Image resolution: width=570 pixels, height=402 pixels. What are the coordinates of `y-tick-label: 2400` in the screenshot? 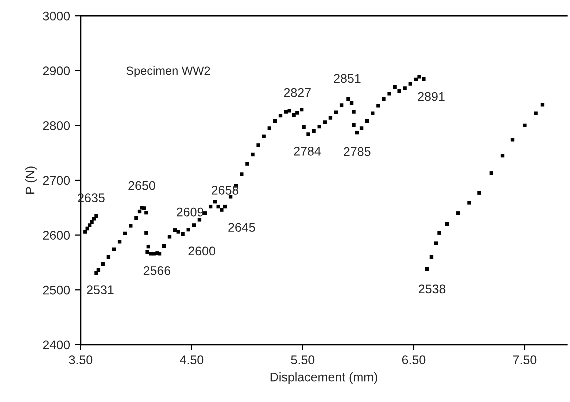 It's located at (56, 345).